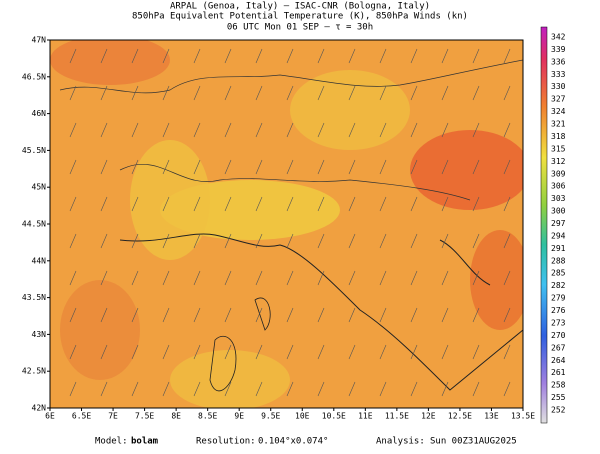 This screenshot has height=454, width=600. Describe the element at coordinates (558, 161) in the screenshot. I see `colorbar-label: 312` at that location.